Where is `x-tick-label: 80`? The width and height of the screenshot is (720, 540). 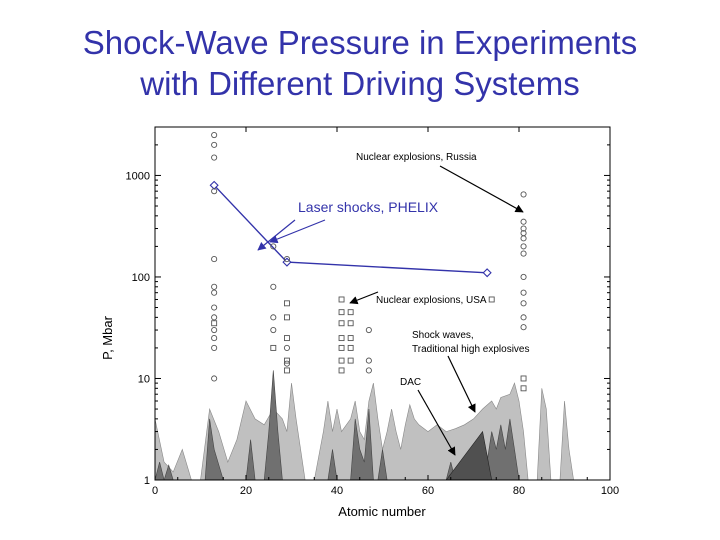
x-tick-label: 80 is located at coordinates (519, 491).